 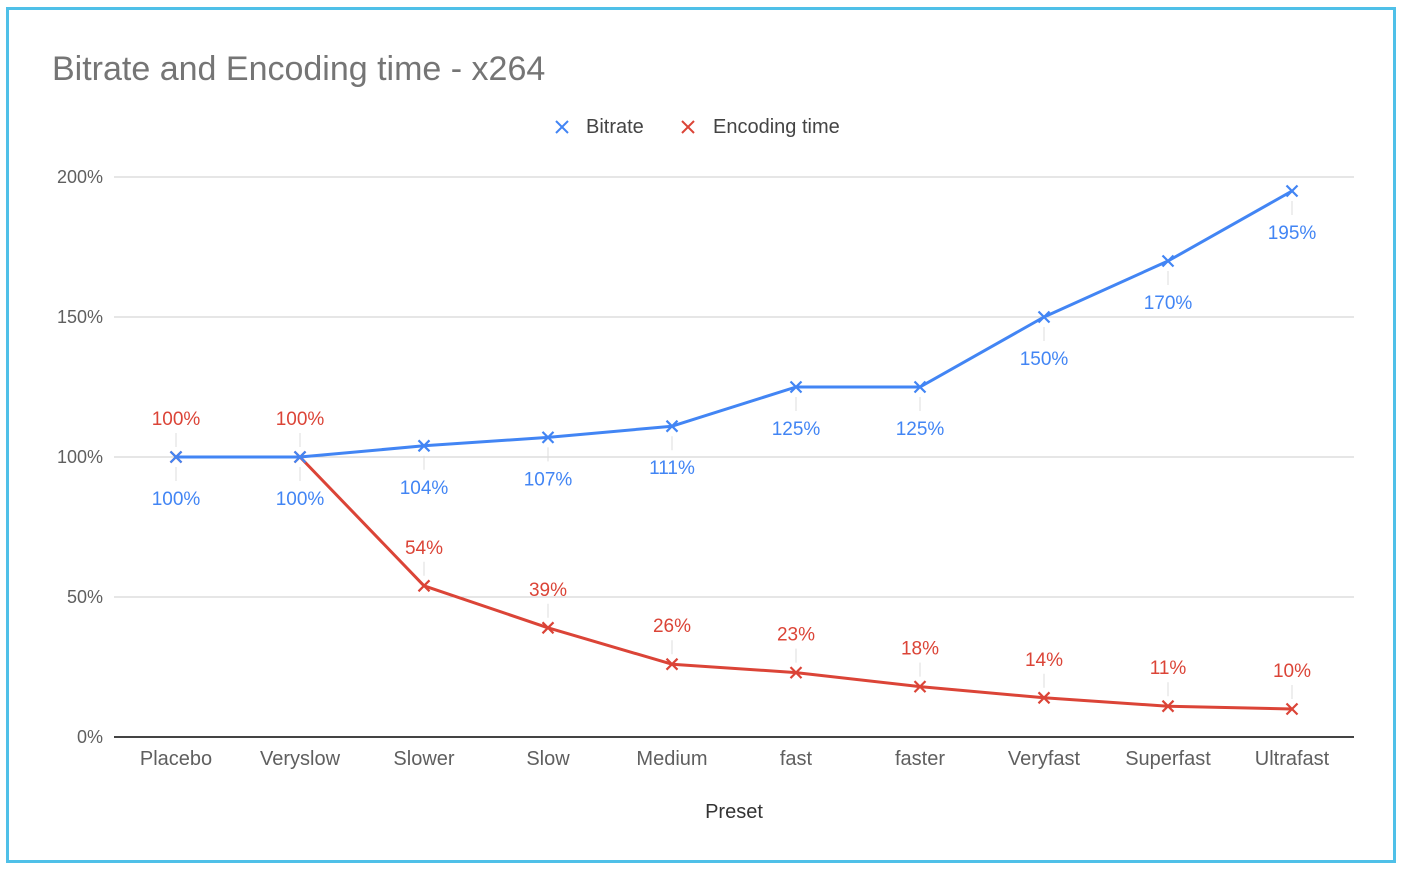 I want to click on legend-label-bitrate: Bitrate, so click(x=615, y=127).